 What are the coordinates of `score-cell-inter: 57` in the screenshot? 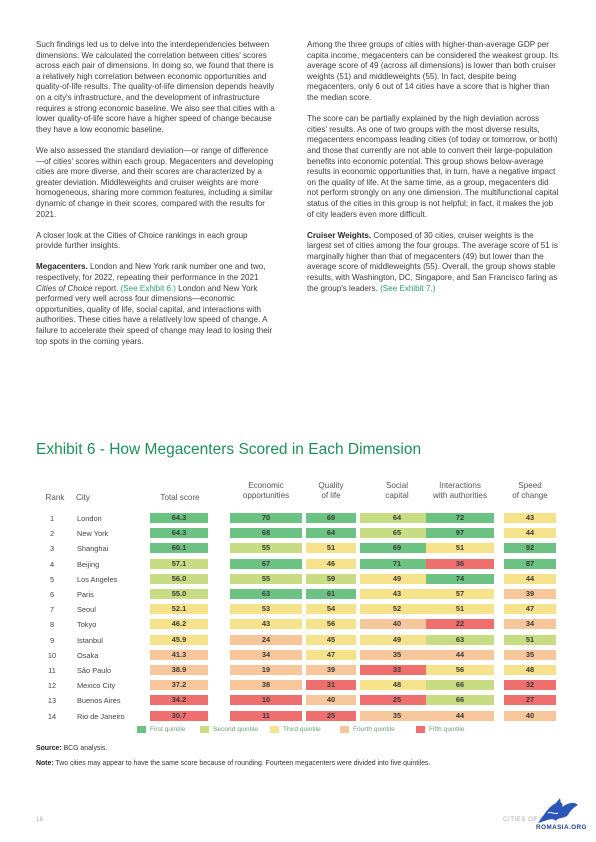 It's located at (460, 594).